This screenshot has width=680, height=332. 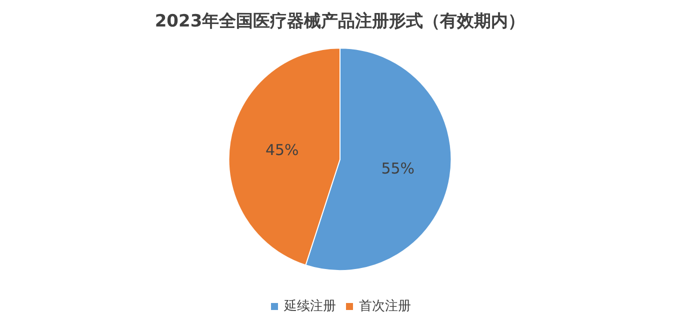 What do you see at coordinates (340, 22) in the screenshot?
I see `chart-title: 2023年全国医疗器械产品注册形式（有效期内）` at bounding box center [340, 22].